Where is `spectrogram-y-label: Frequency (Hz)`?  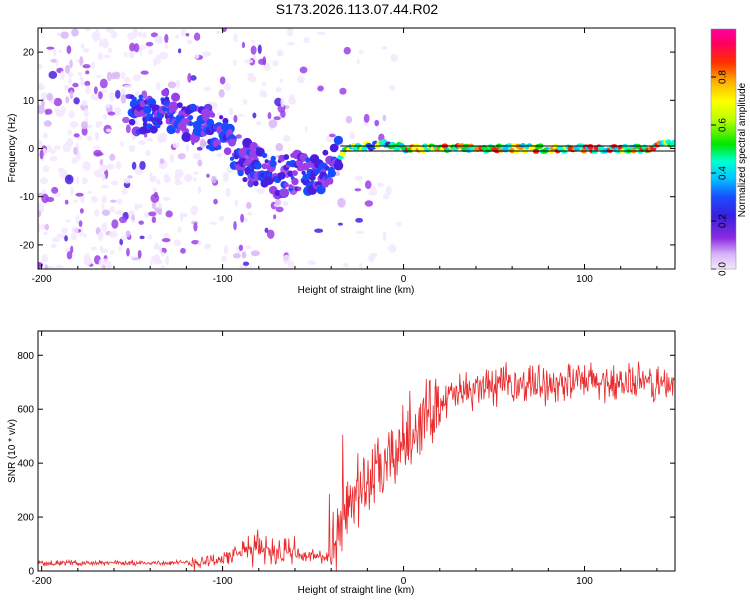 spectrogram-y-label: Frequency (Hz) is located at coordinates (12, 148).